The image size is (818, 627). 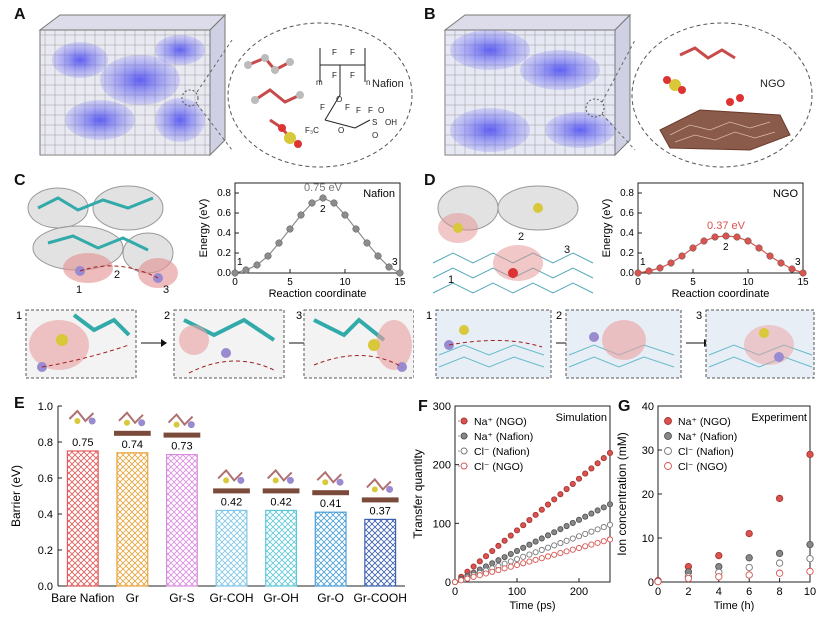 I want to click on bar-value-label: 0.74, so click(x=132, y=445).